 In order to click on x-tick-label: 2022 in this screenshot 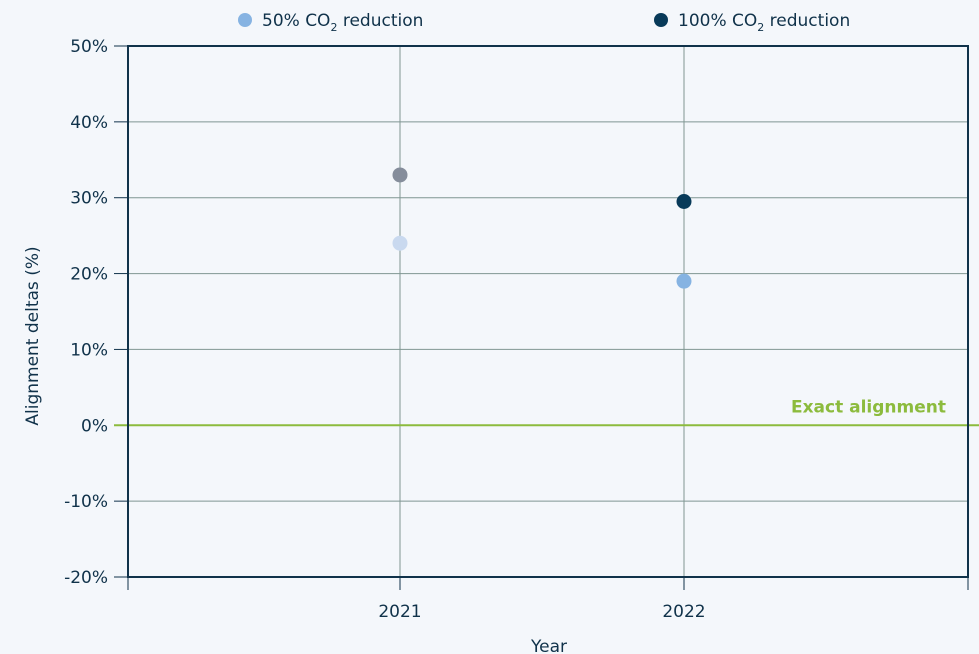, I will do `click(683, 612)`.